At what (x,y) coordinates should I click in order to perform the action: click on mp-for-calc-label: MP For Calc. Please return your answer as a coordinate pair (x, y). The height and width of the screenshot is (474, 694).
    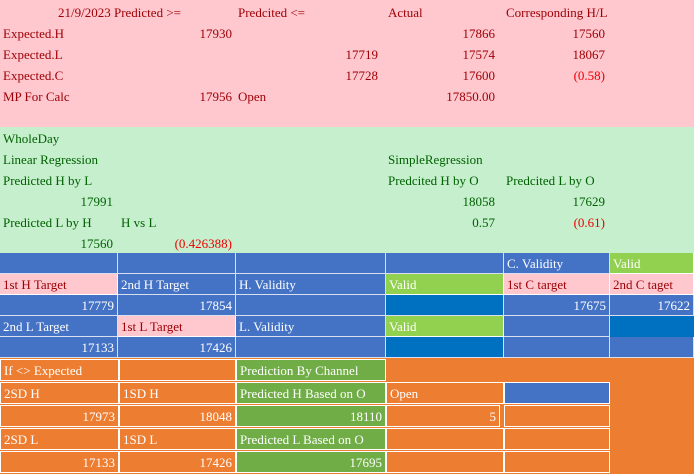
    Looking at the image, I should click on (36, 96).